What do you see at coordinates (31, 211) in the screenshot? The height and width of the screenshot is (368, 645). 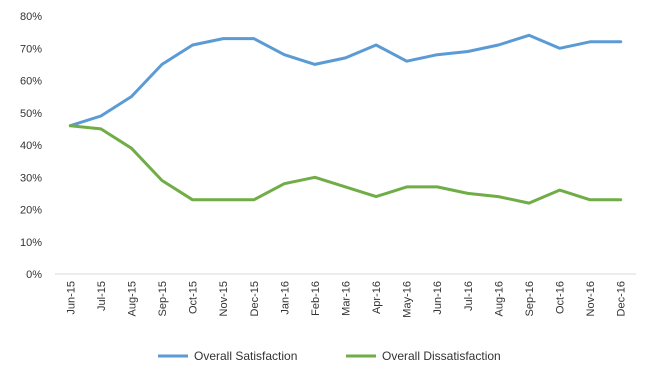 I see `y-tick-label: 20%` at bounding box center [31, 211].